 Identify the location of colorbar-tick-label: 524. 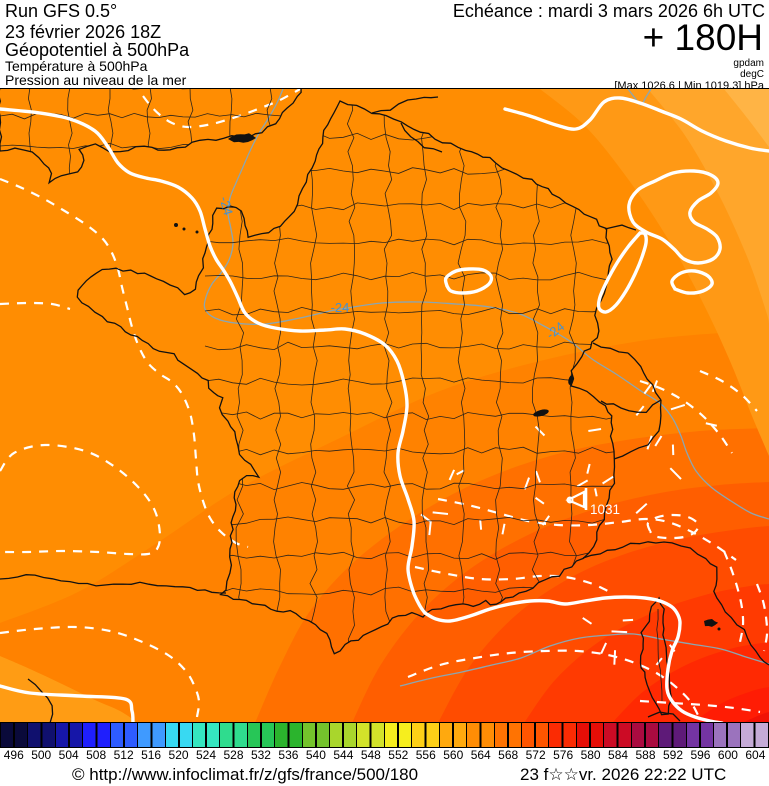
(206, 755).